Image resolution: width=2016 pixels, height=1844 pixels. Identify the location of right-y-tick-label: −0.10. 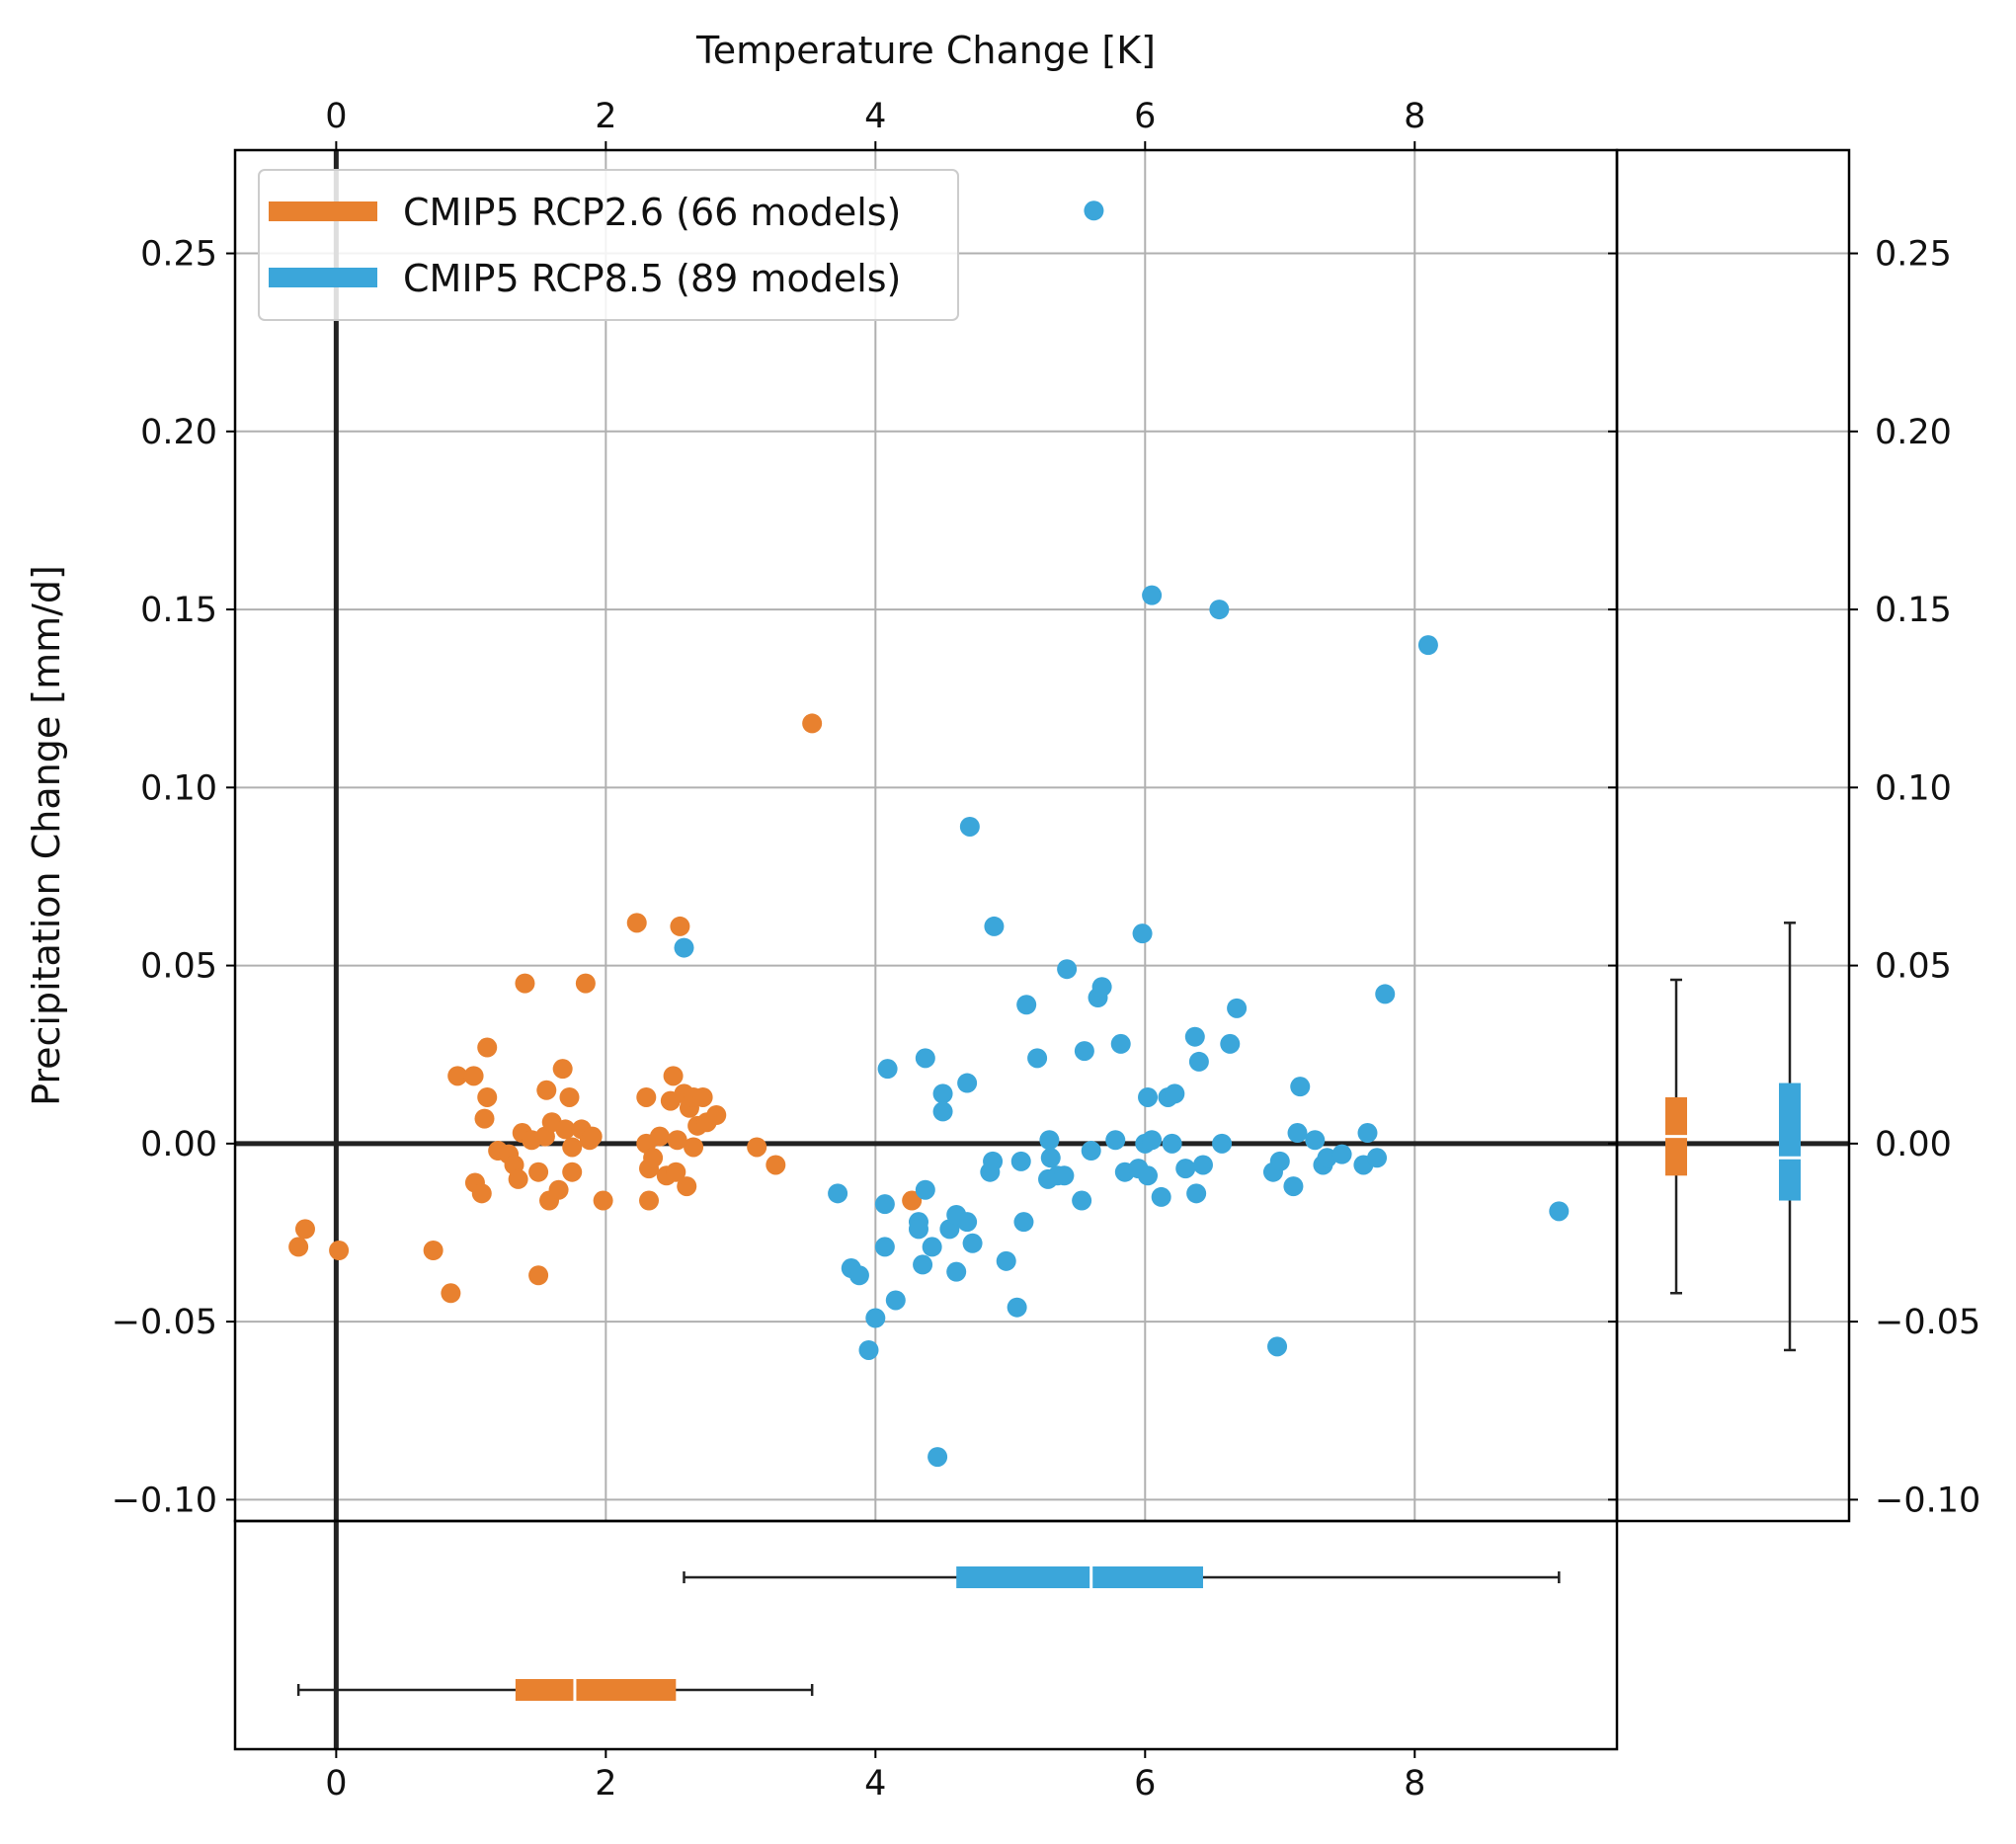
(1927, 1501).